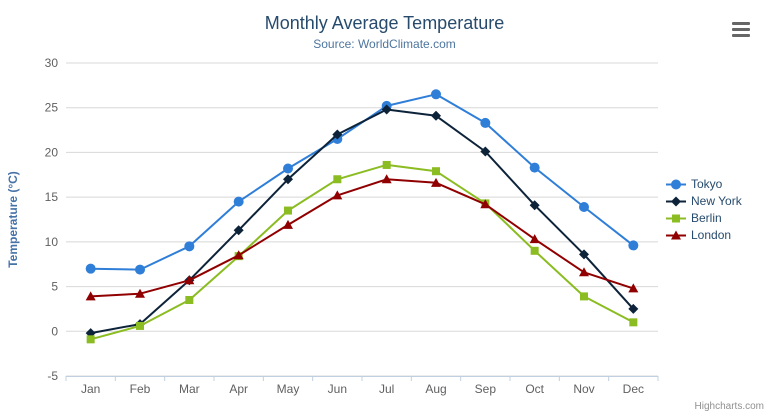 The width and height of the screenshot is (769, 416). I want to click on x-axis-tick-label: Mar, so click(189, 389).